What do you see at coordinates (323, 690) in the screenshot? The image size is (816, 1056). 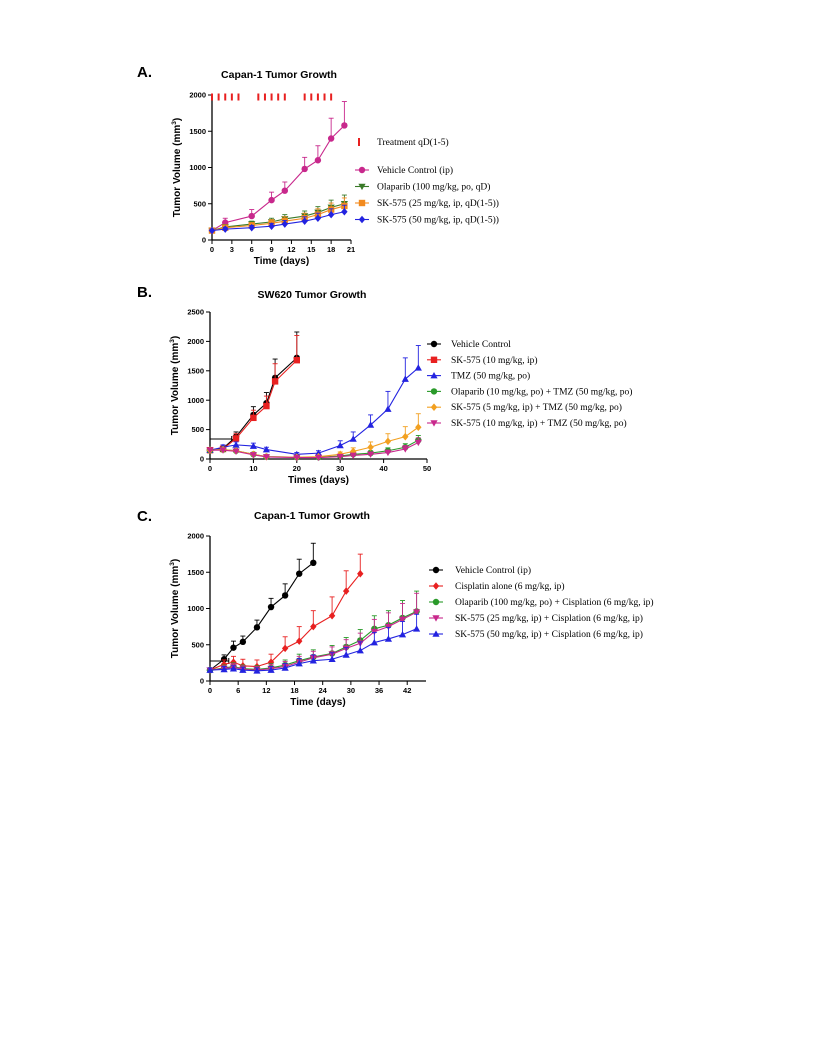 I see `x-tick-label: 24` at bounding box center [323, 690].